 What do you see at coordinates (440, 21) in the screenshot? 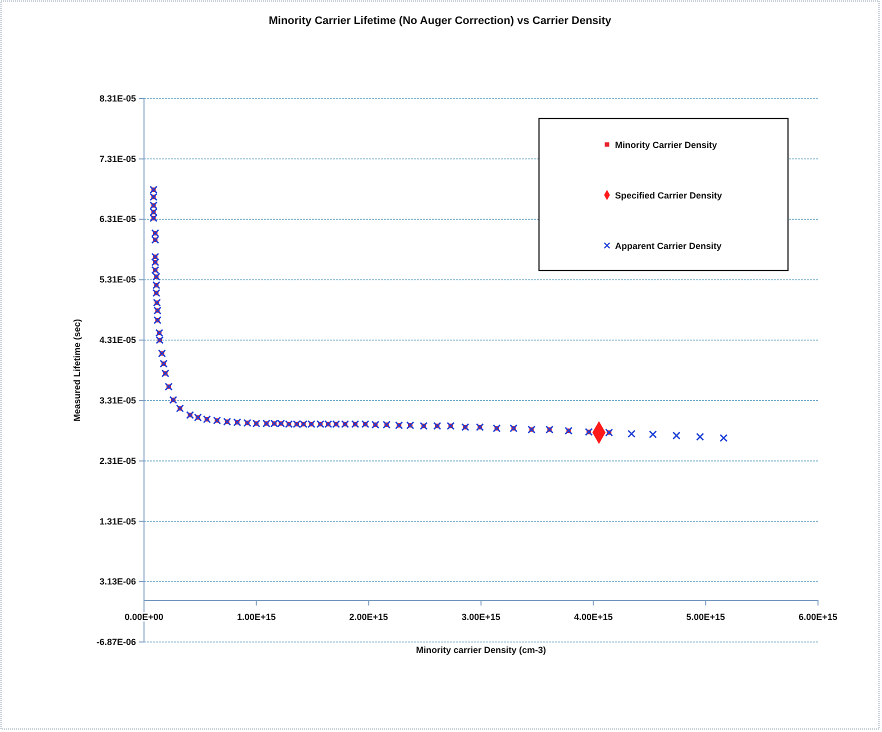
I see `chart-title: Minority Carrier Lifetime (No Auger Correction) vs Carrier Density` at bounding box center [440, 21].